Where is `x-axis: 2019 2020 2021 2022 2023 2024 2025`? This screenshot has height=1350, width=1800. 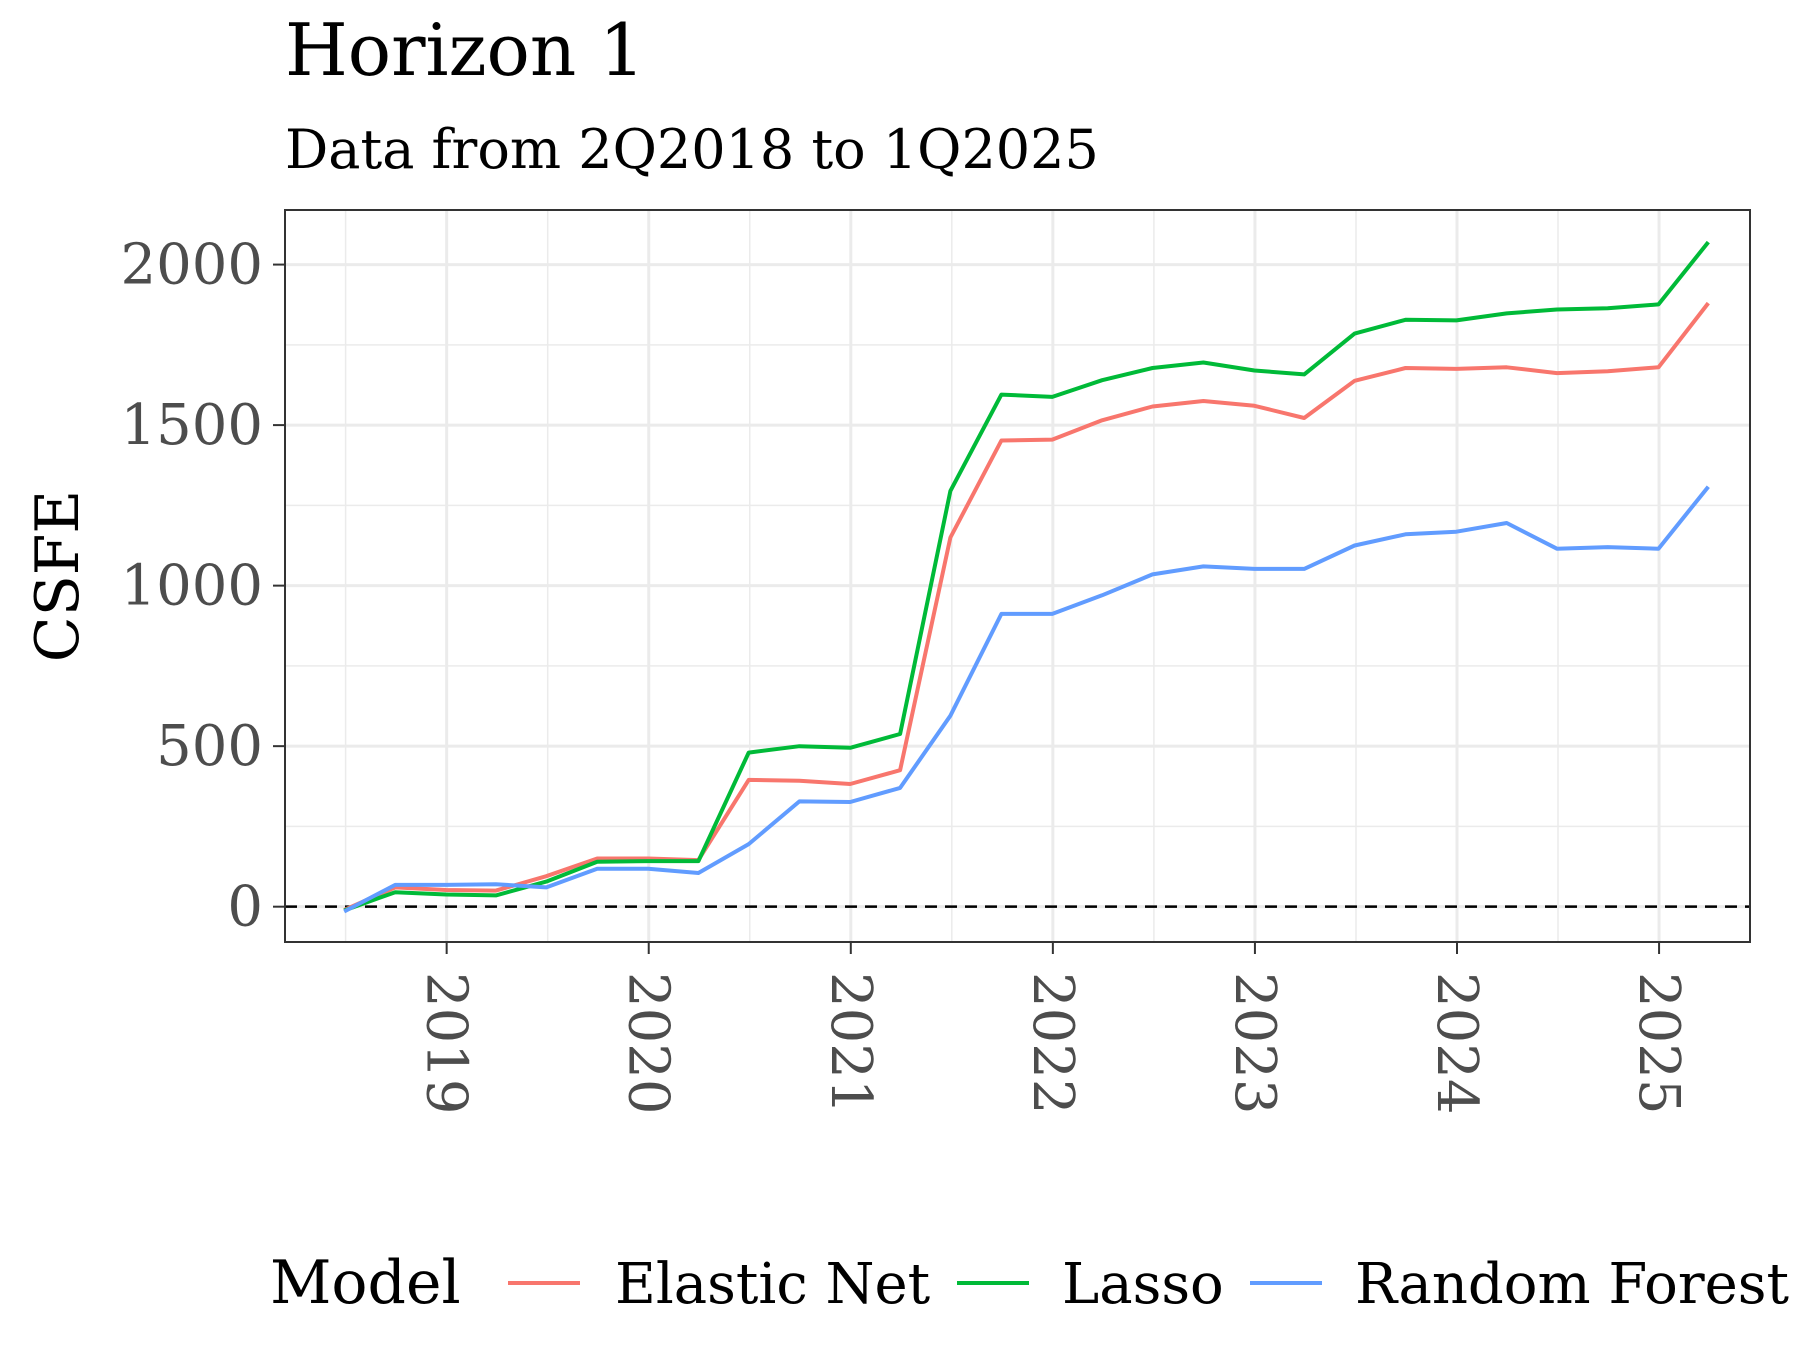 x-axis: 2019 2020 2021 2022 2023 2024 2025 is located at coordinates (1052, 1028).